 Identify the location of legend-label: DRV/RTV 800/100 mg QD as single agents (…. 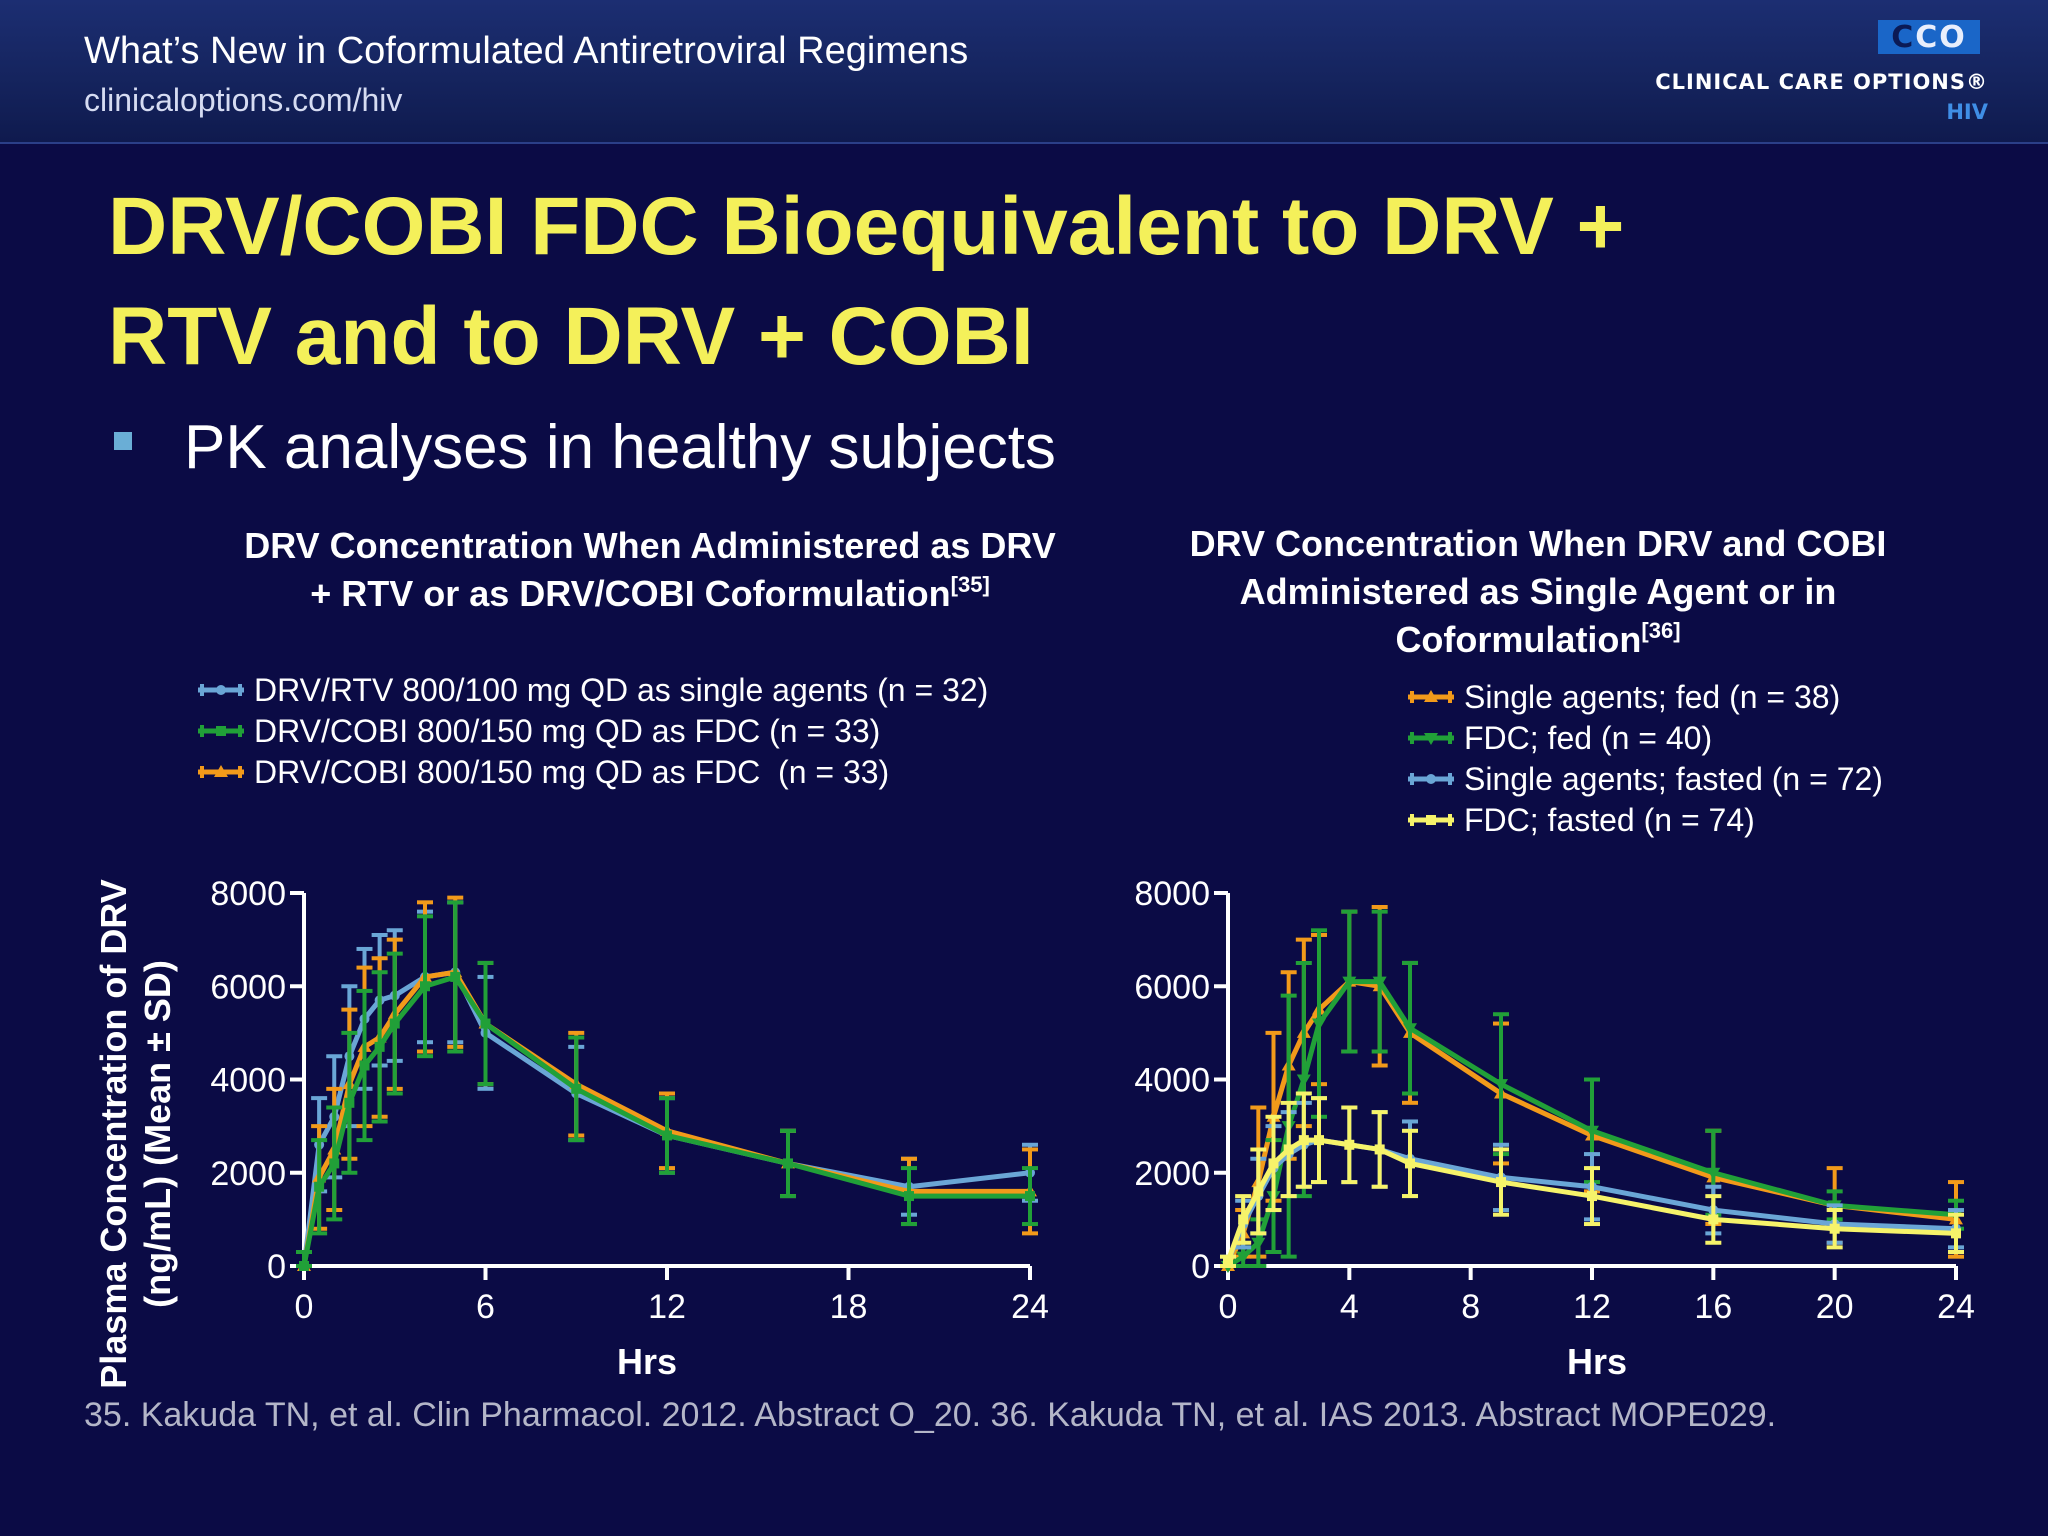
(621, 690).